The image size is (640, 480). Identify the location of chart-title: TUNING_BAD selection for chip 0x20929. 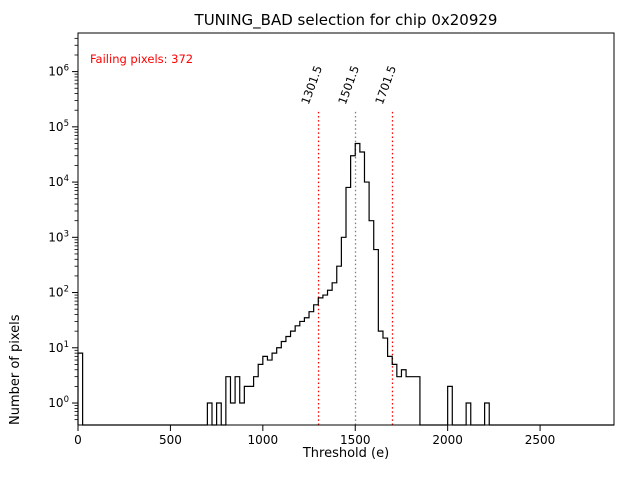
(346, 20).